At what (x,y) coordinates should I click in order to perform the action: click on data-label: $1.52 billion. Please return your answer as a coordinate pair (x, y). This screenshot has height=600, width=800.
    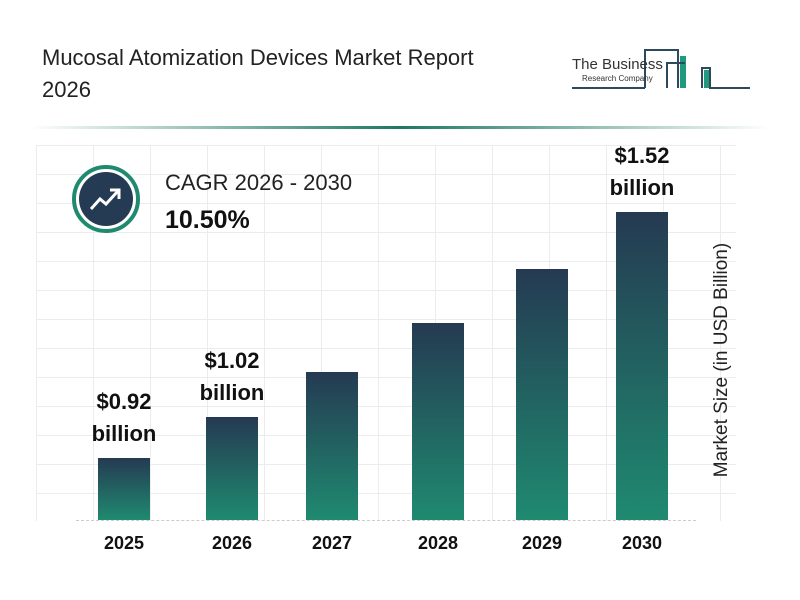
    Looking at the image, I should click on (642, 171).